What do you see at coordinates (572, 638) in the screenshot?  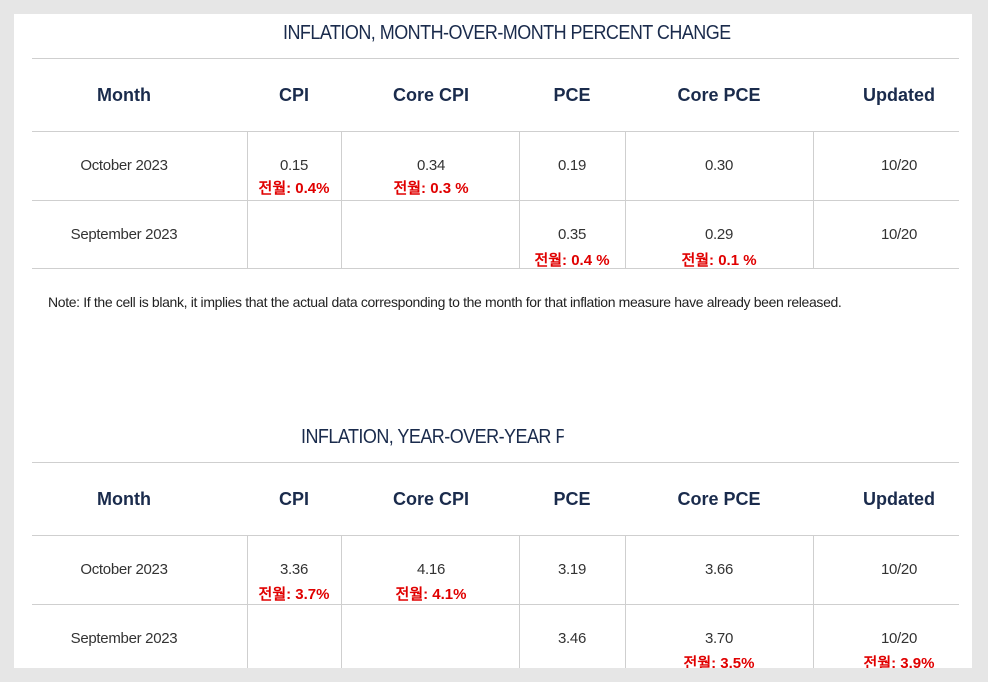 I see `yoy-row2-pce: 3.46` at bounding box center [572, 638].